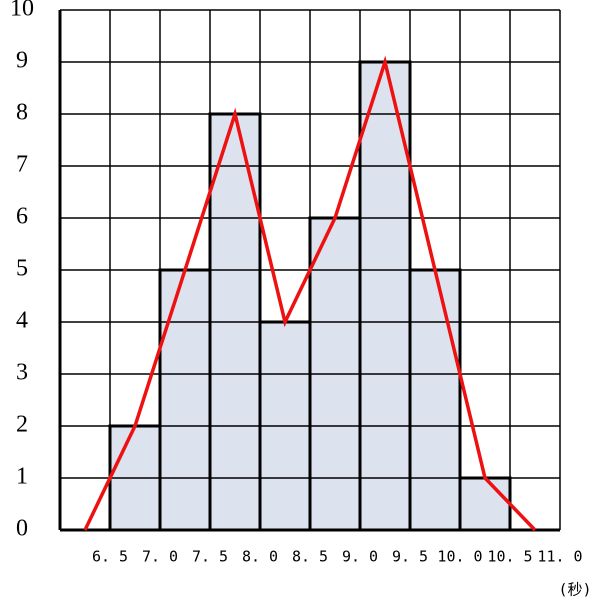  Describe the element at coordinates (360, 557) in the screenshot. I see `x-tick-label: 9. 0` at that location.